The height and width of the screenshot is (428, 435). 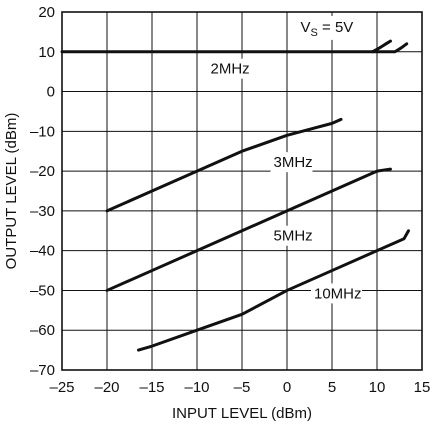 I want to click on series-label: 2MHz, so click(x=230, y=69).